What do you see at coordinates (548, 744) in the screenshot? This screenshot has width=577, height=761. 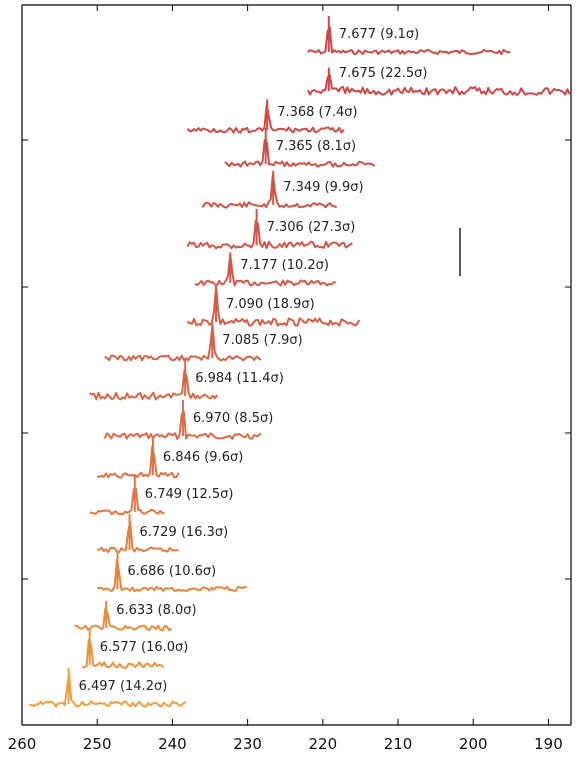 I see `x-tick-label: 190` at bounding box center [548, 744].